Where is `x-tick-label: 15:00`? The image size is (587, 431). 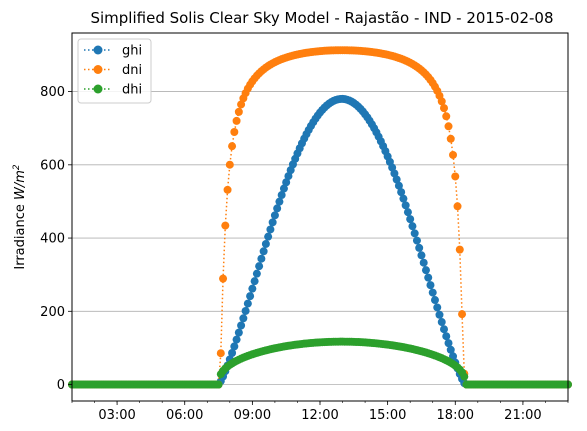
x-tick-label: 15:00 is located at coordinates (387, 415).